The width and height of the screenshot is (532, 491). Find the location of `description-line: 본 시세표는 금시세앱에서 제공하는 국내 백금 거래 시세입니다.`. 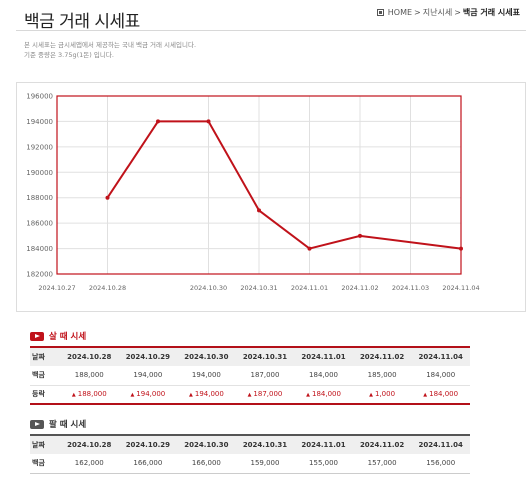

description-line: 본 시세표는 금시세앱에서 제공하는 국내 백금 거래 시세입니다. is located at coordinates (110, 45).